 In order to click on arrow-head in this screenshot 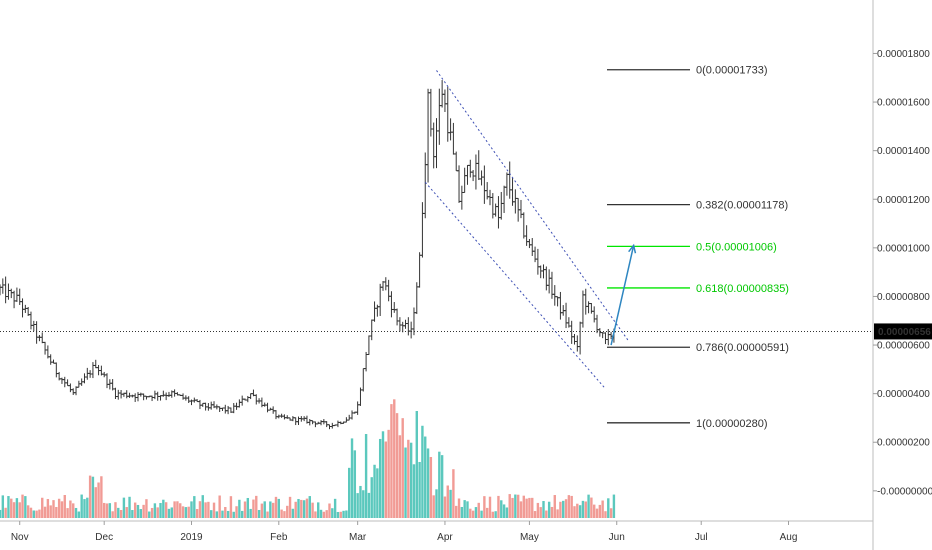, I will do `click(632, 248)`.